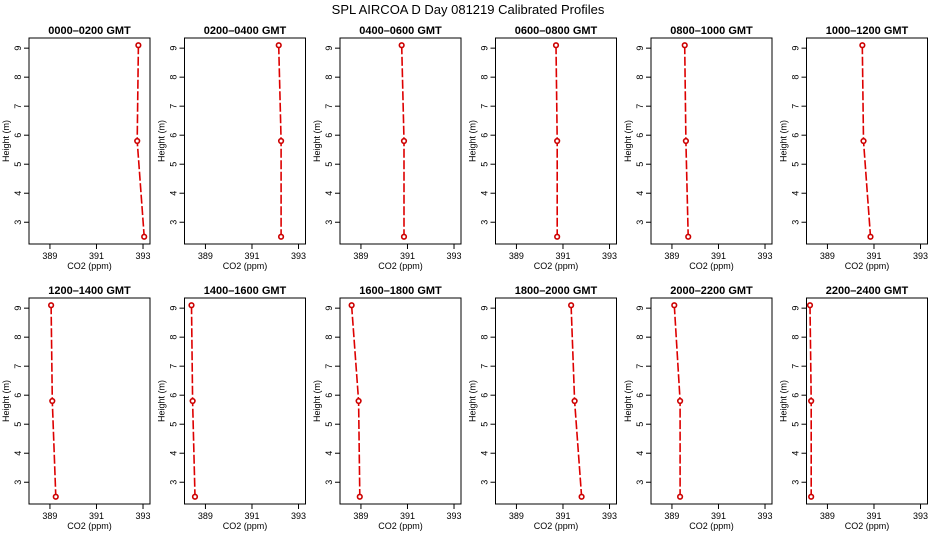 The image size is (936, 540). What do you see at coordinates (162, 401) in the screenshot?
I see `panel-8-y-axis-label: Height (m)` at bounding box center [162, 401].